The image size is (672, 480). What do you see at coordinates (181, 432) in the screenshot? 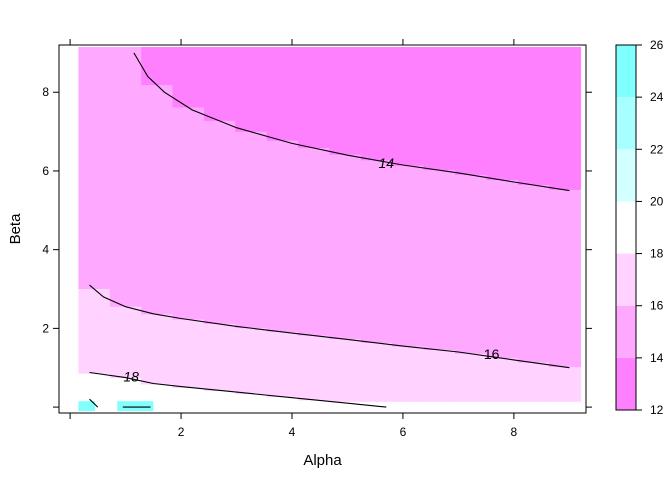
I see `x-tick-label: 2` at bounding box center [181, 432].